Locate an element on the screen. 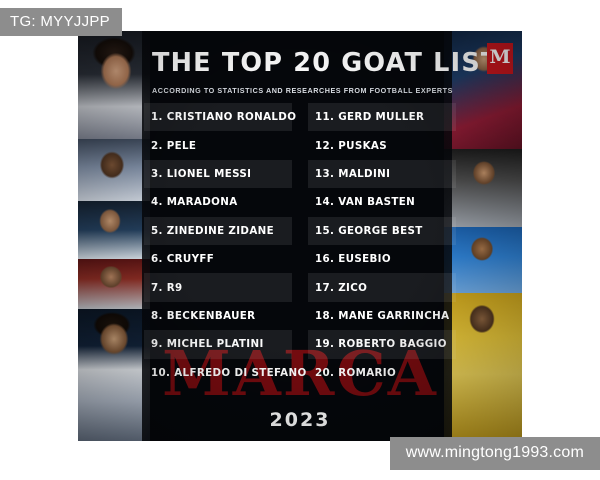  list-item: 16. EUSEBIO is located at coordinates (382, 259).